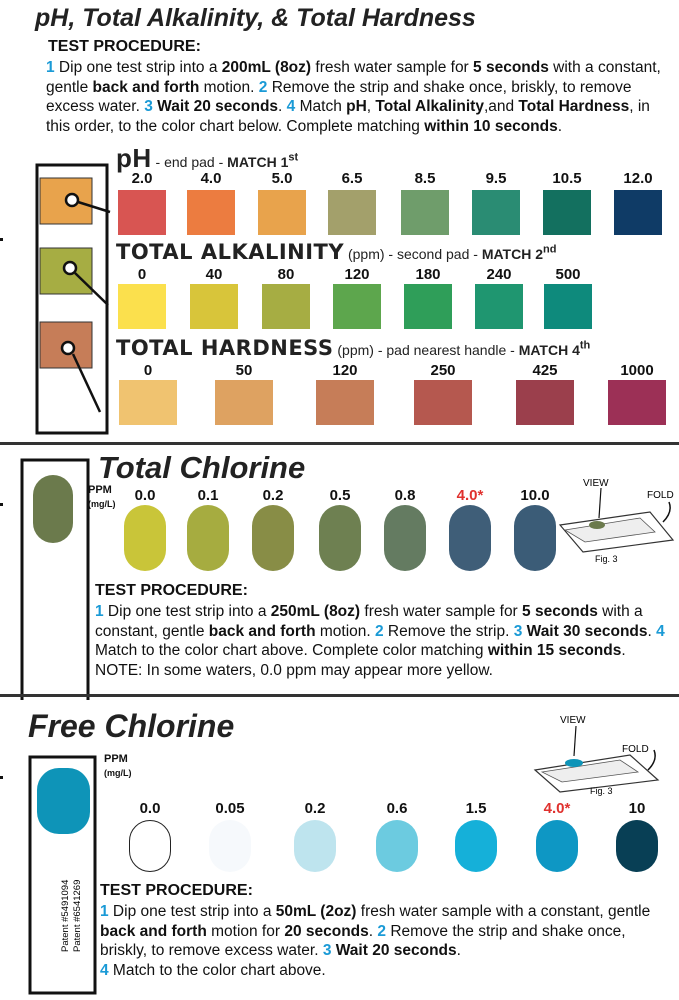  What do you see at coordinates (316, 911) in the screenshot?
I see `text: 50mL (2oz)` at bounding box center [316, 911].